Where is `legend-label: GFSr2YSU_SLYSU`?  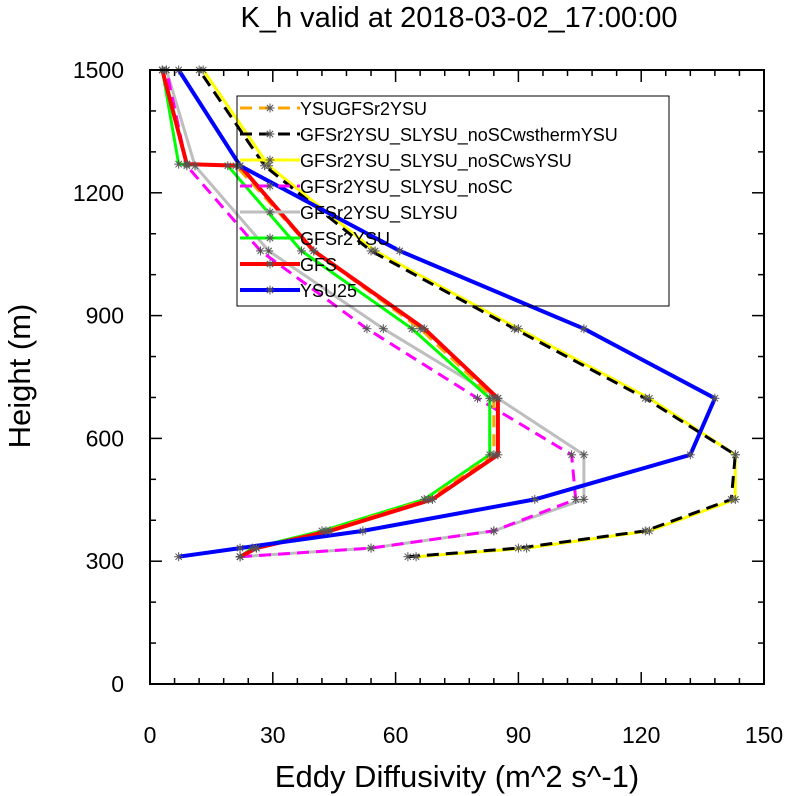 legend-label: GFSr2YSU_SLYSU is located at coordinates (379, 213).